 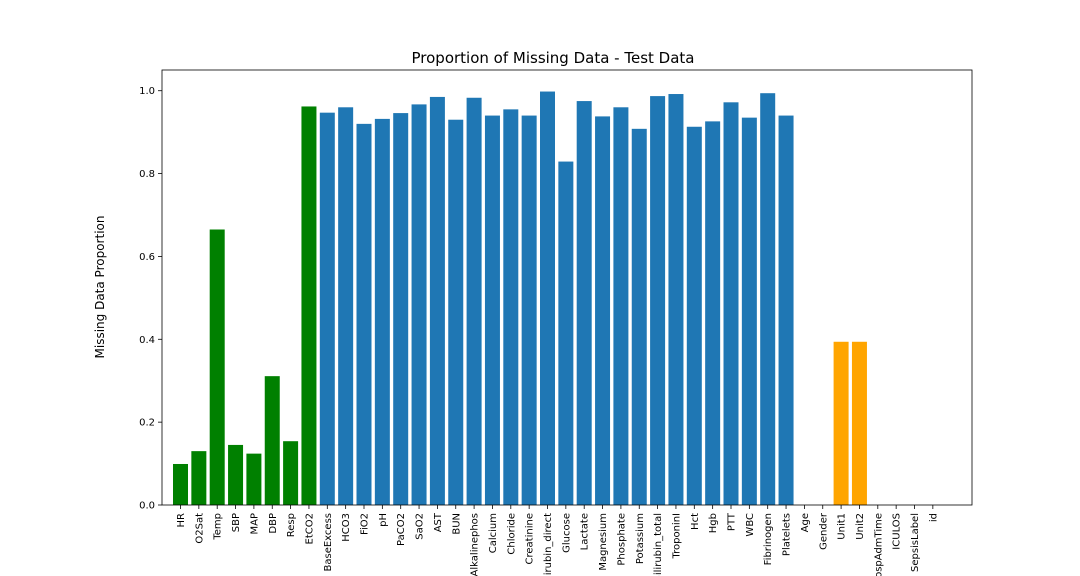 What do you see at coordinates (327, 309) in the screenshot?
I see `bar-baseexcess` at bounding box center [327, 309].